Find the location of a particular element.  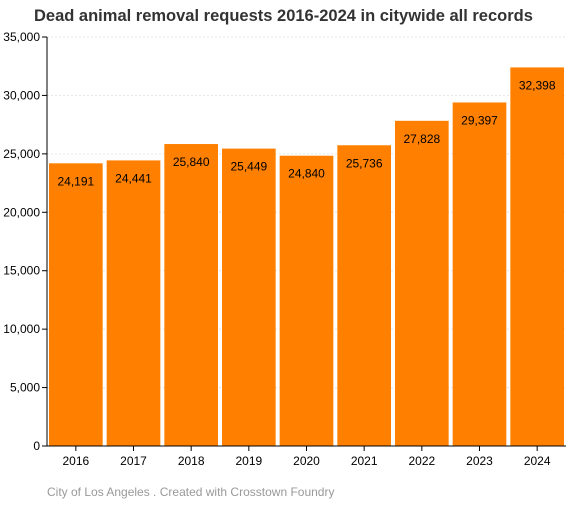

data-label: 29,397 is located at coordinates (479, 120).